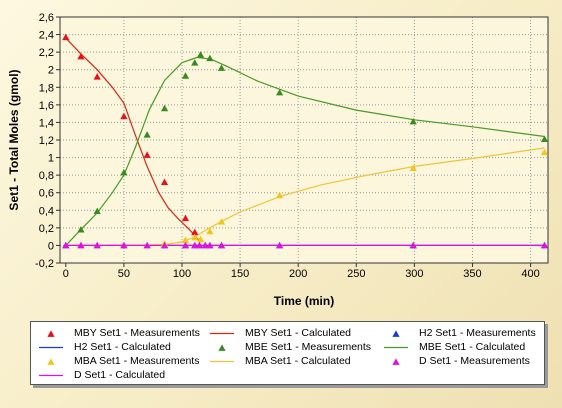  Describe the element at coordinates (46, 194) in the screenshot. I see `y-tick-label: 0,6` at that location.